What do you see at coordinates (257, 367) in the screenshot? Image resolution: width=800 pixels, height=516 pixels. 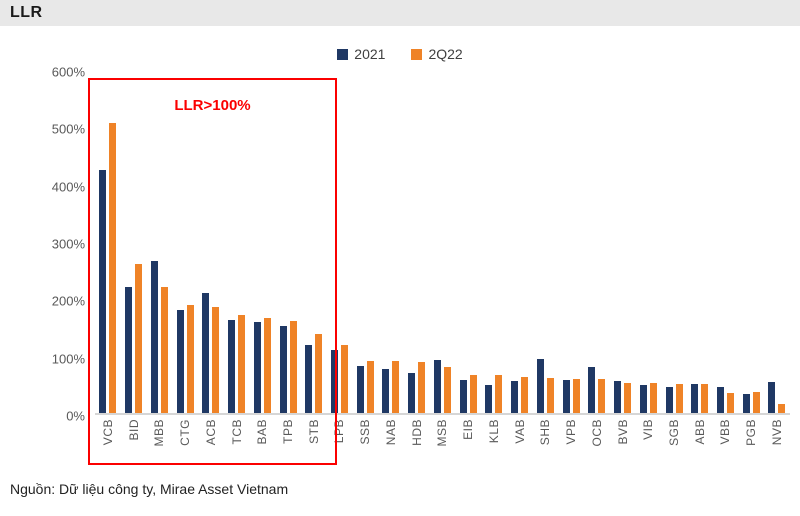 I see `bar-2021-bab` at bounding box center [257, 367].